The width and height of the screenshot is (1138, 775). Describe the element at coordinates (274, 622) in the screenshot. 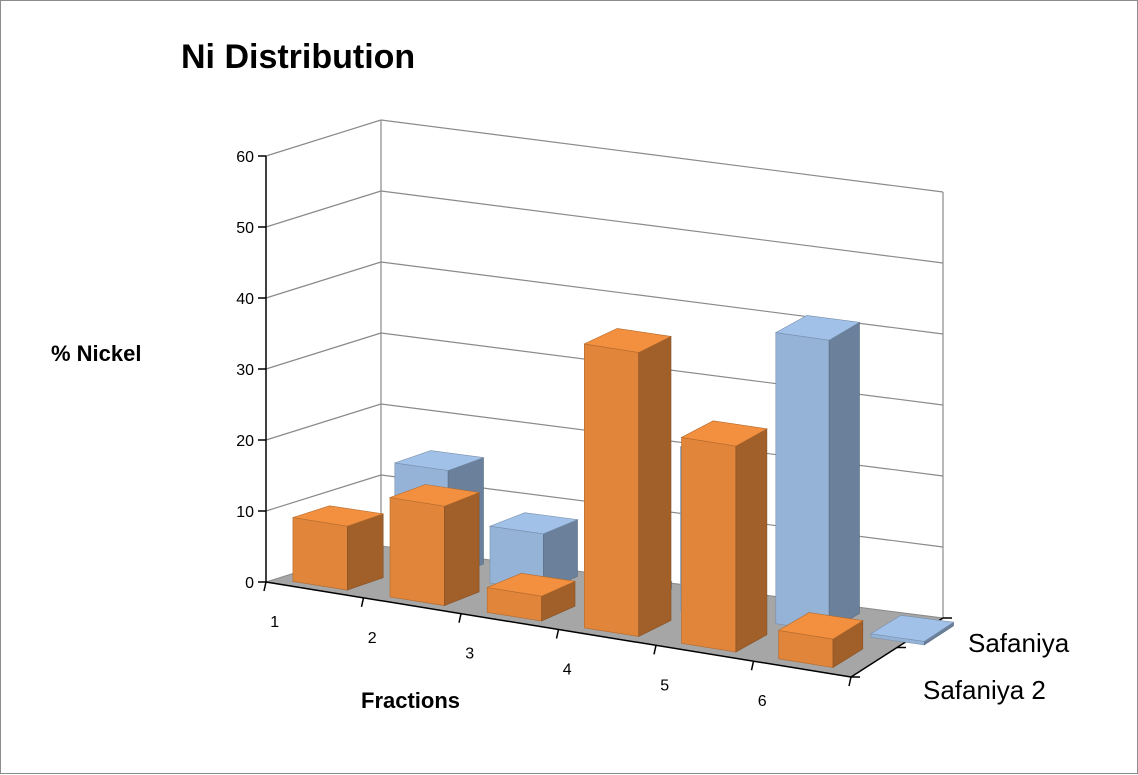

I see `x-tick-label: 1` at that location.